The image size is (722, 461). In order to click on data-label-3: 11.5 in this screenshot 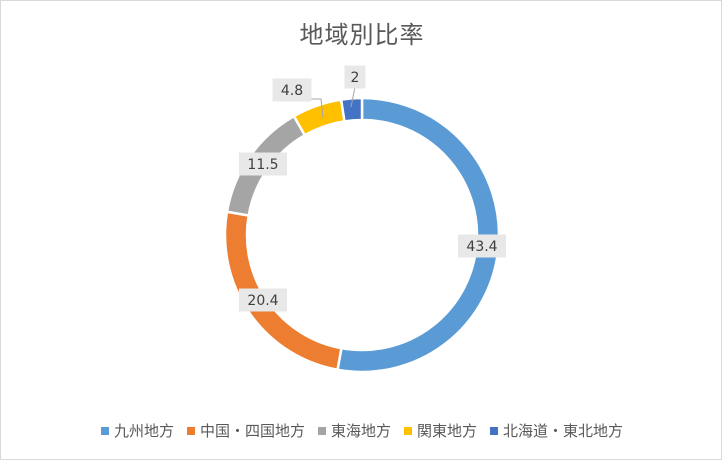, I will do `click(262, 165)`.